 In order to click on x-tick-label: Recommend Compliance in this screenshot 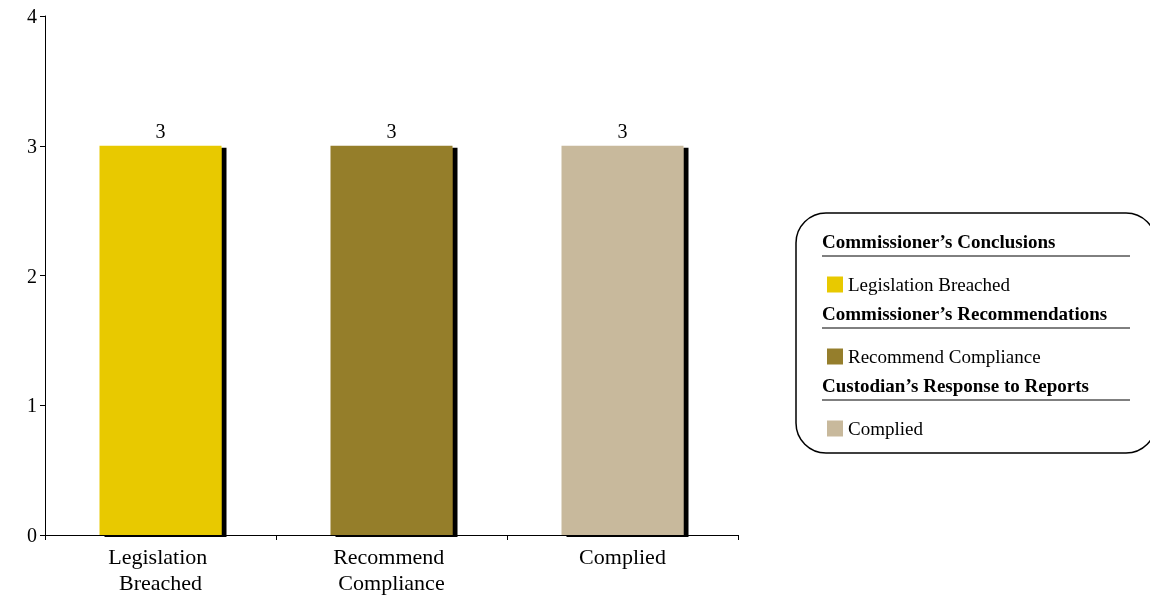, I will do `click(391, 569)`.